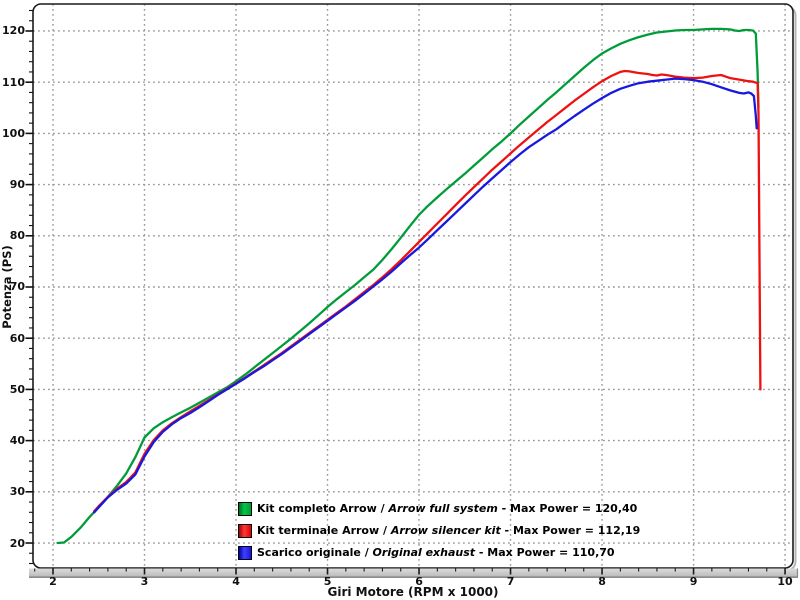 This screenshot has height=600, width=800. What do you see at coordinates (443, 508) in the screenshot?
I see `legend-label-english: Arrow full system` at bounding box center [443, 508].